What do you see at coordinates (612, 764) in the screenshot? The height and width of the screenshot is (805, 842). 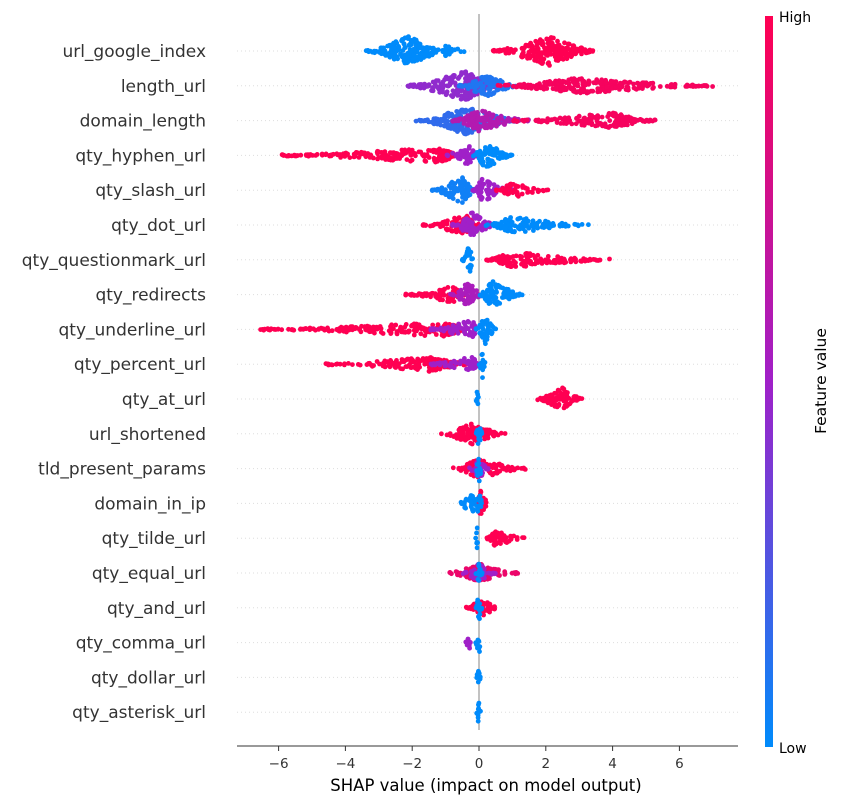 I see `x-tick-label: 4` at bounding box center [612, 764].